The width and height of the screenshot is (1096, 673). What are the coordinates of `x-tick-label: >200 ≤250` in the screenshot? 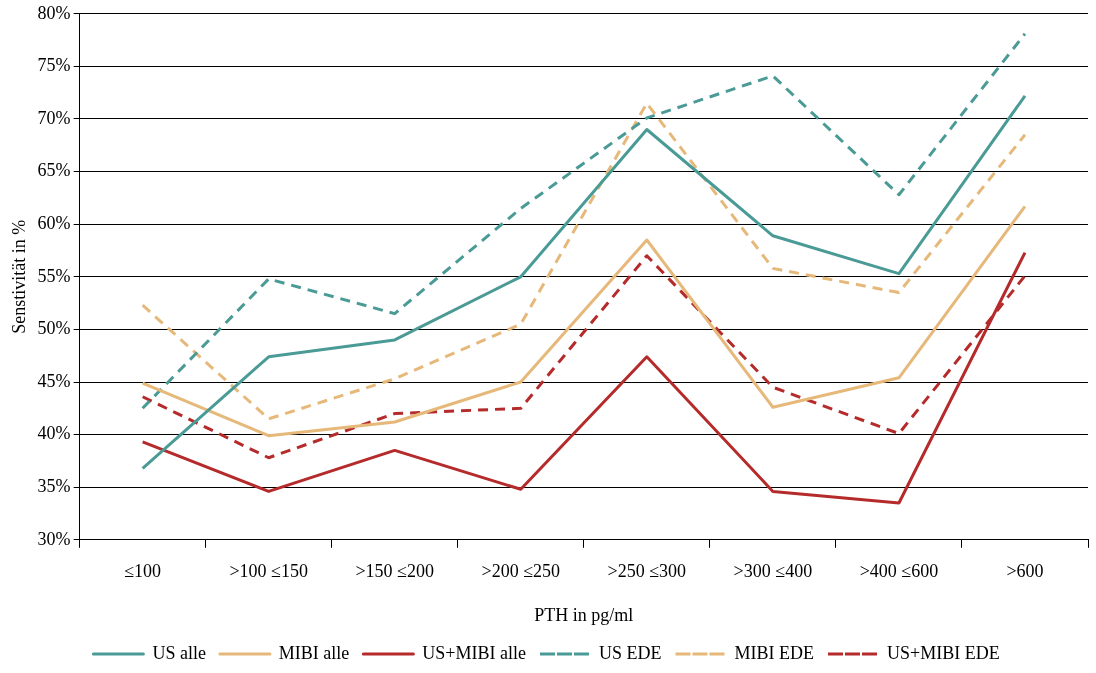 It's located at (521, 571).